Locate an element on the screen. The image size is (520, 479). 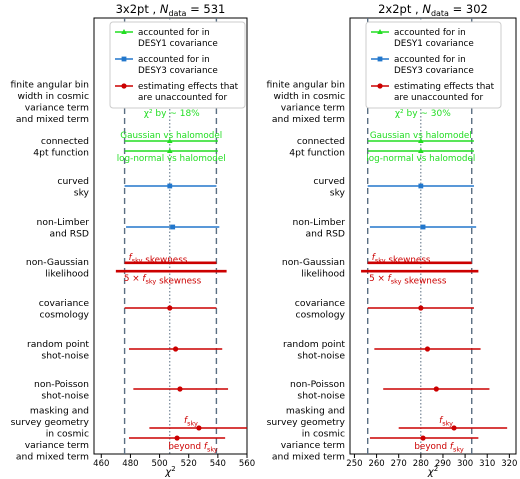
row-label: non-Limber and RSD is located at coordinates (319, 228).